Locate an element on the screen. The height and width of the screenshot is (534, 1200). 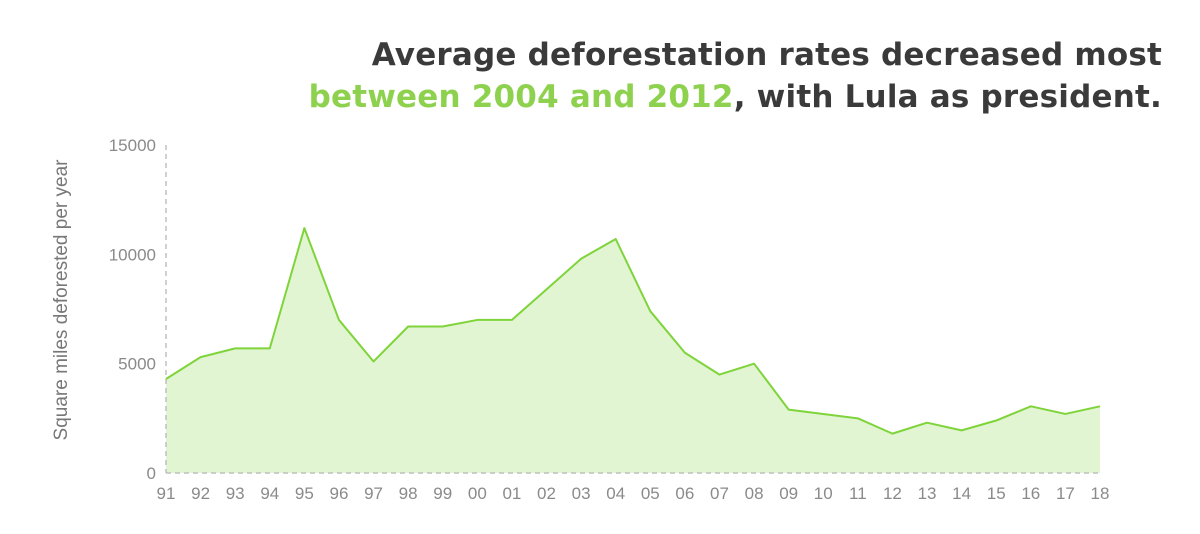
y-tick-label: 5000 is located at coordinates (137, 364).